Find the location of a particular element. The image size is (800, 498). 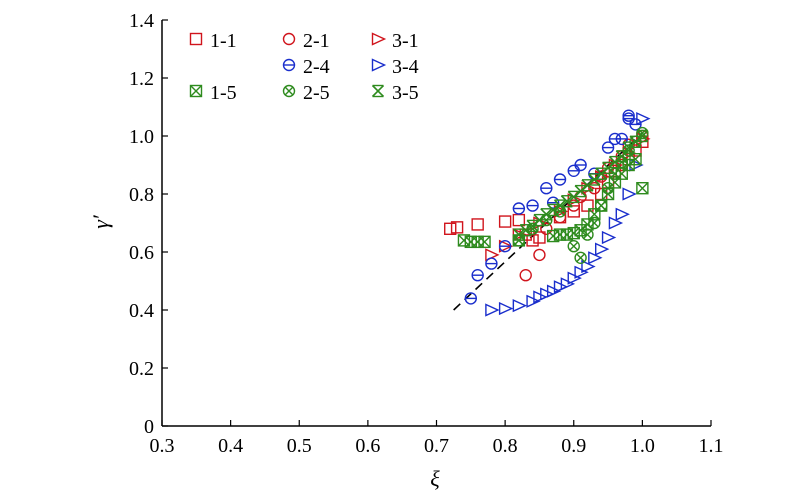

x-tick-label: 0.5 is located at coordinates (299, 446).